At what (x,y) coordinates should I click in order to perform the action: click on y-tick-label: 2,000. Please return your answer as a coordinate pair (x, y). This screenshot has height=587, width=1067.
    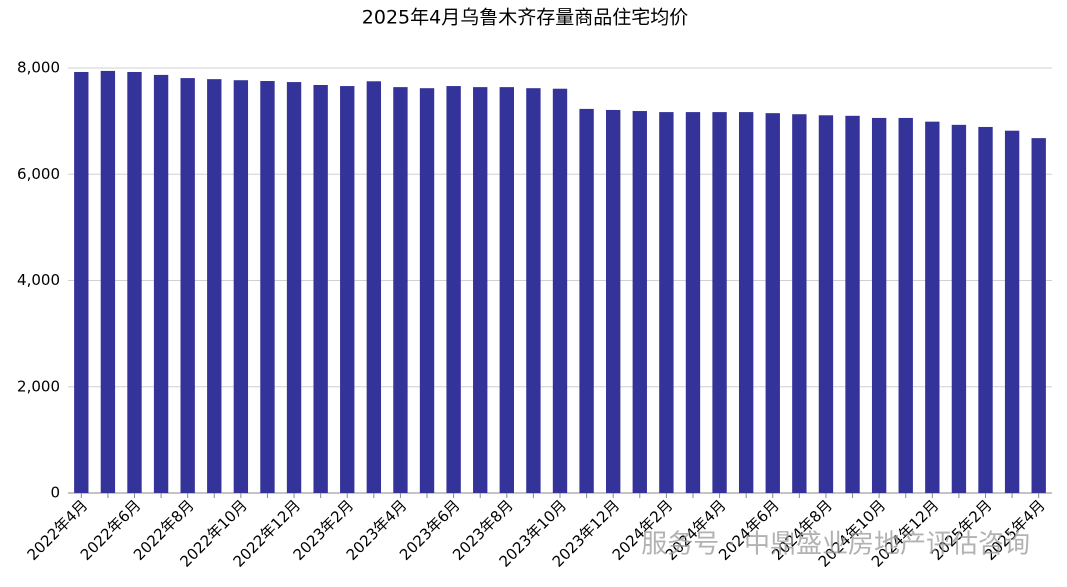
    Looking at the image, I should click on (38, 386).